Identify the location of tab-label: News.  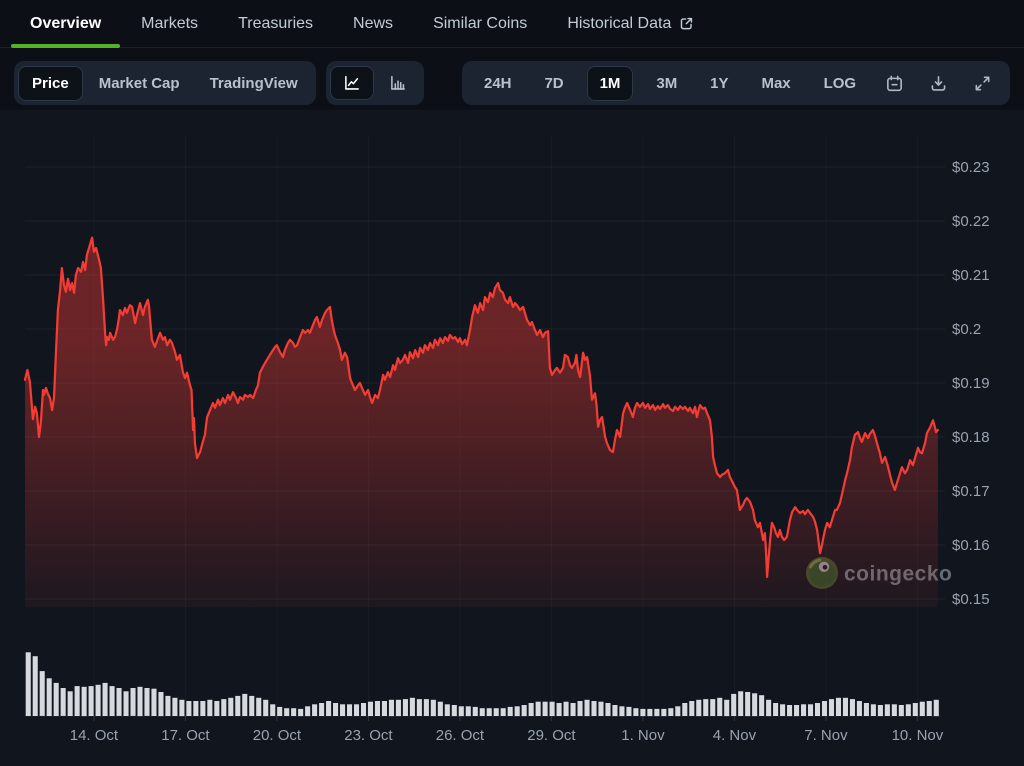
(373, 23).